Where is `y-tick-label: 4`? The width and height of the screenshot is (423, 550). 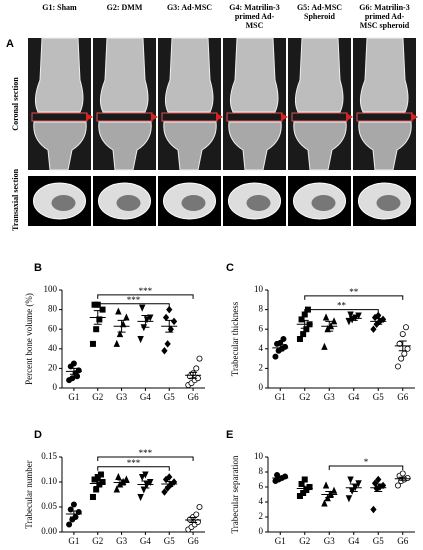
y-tick-label: 4 is located at coordinates (261, 501).